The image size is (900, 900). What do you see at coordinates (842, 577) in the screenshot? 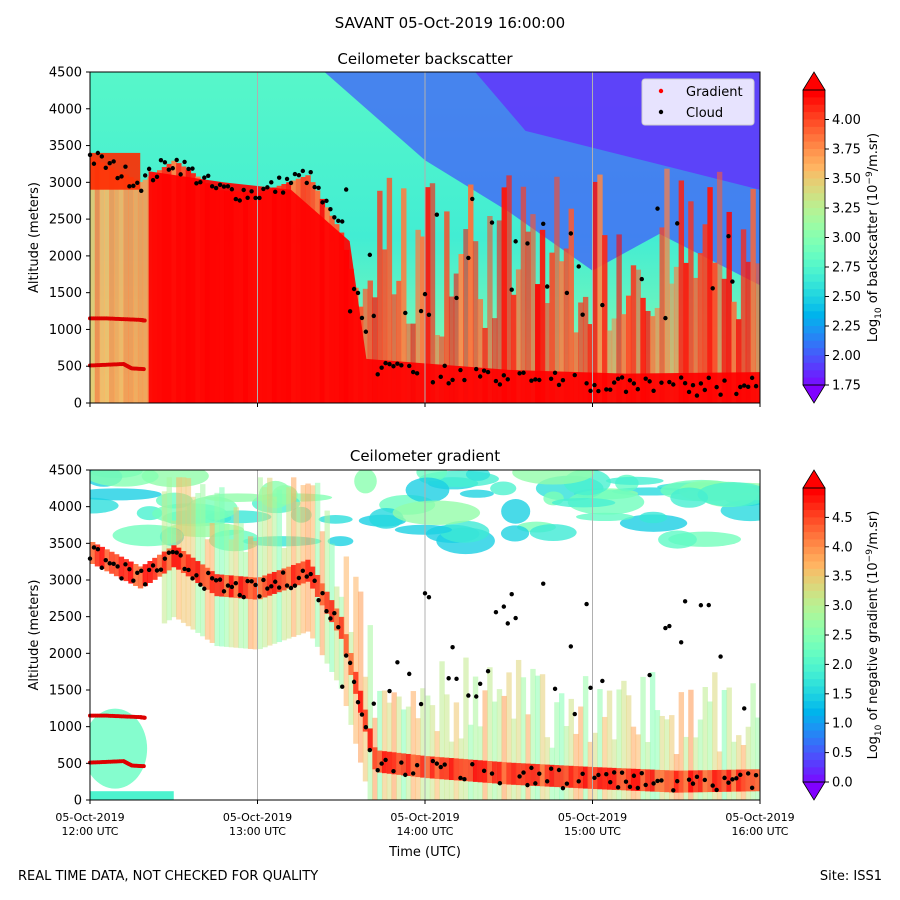
I see `colorbar-tick-label: 3.5` at bounding box center [842, 577].